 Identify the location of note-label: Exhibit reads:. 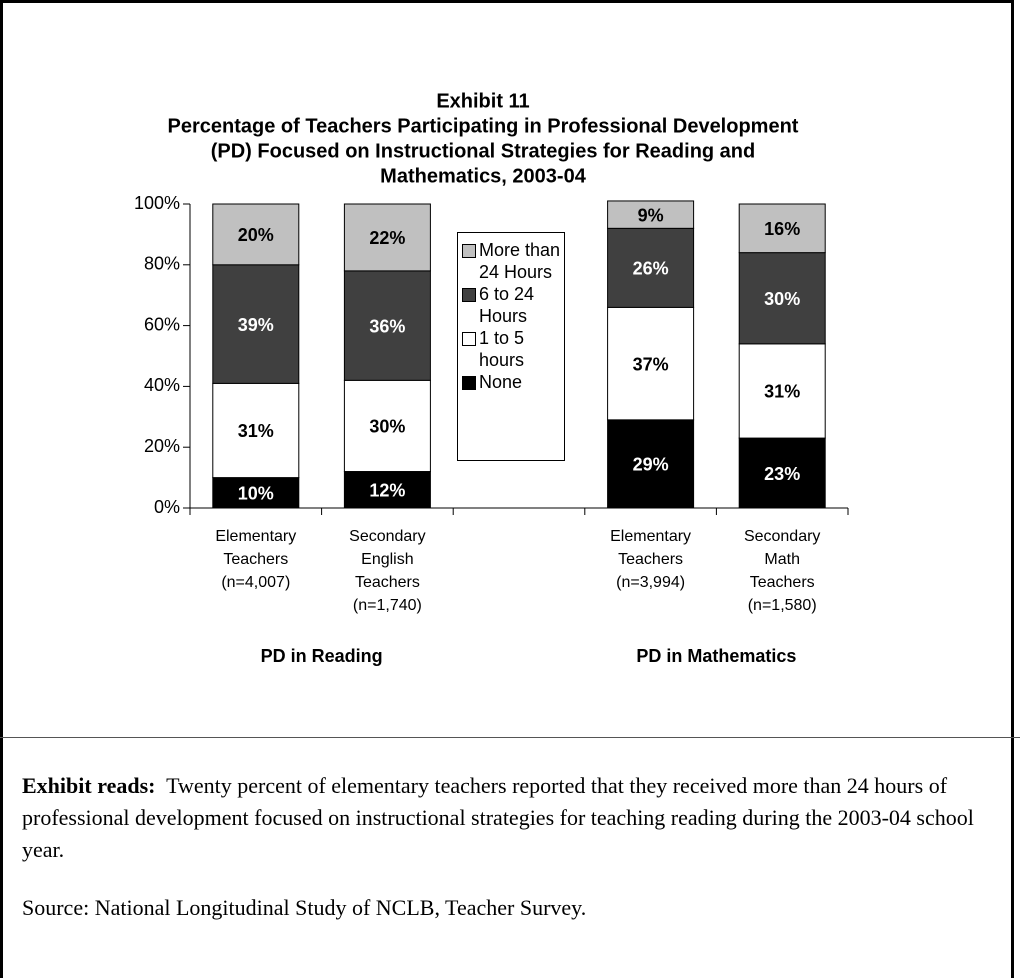
(89, 785).